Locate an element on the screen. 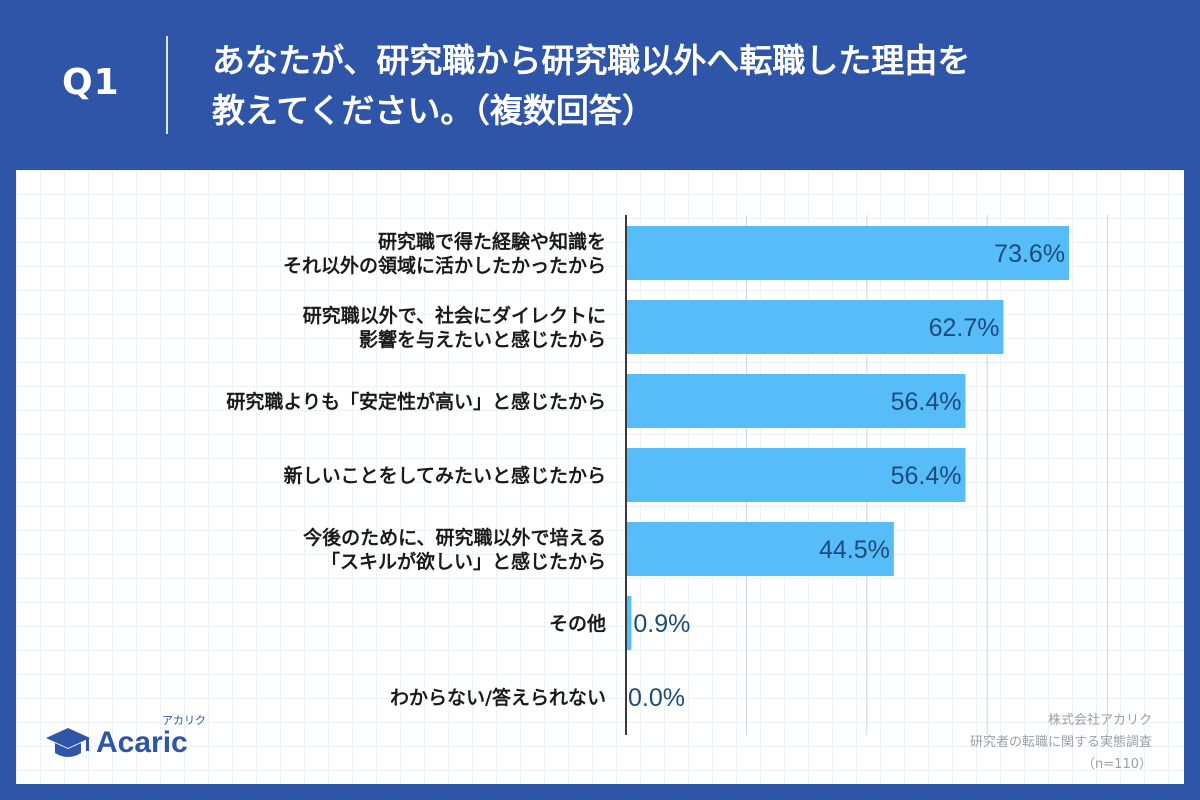 Image resolution: width=1200 pixels, height=800 pixels. acaric-logo: アカリク Acaric is located at coordinates (144, 739).